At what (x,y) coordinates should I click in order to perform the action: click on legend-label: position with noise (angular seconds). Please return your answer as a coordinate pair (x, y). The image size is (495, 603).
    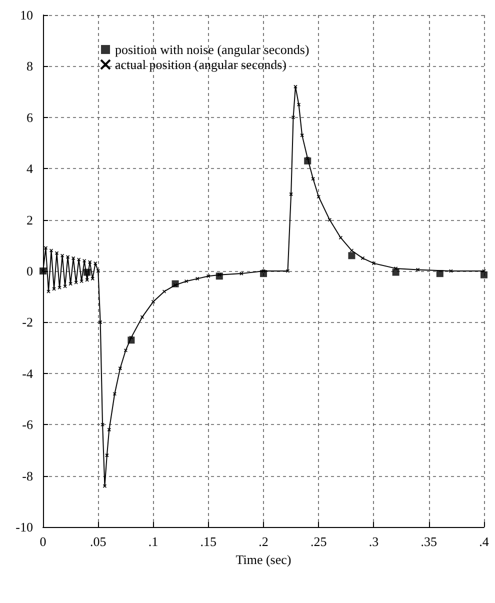
    Looking at the image, I should click on (212, 49).